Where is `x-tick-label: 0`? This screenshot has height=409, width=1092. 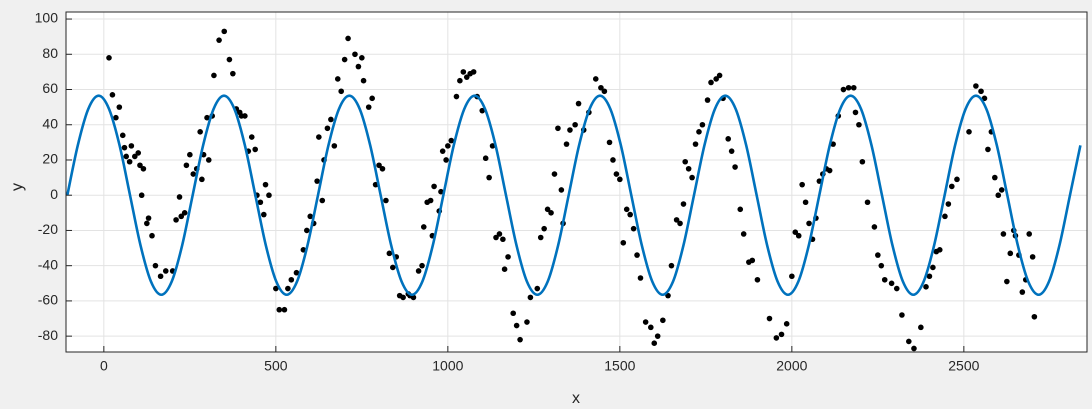
x-tick-label: 0 is located at coordinates (104, 366).